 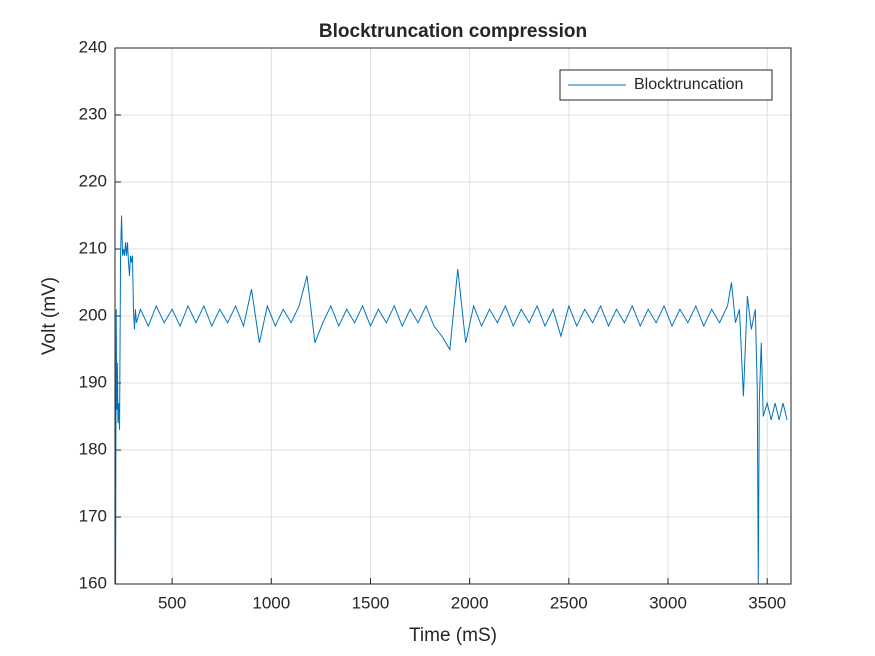 I want to click on y-axis-label: Volt (mV), so click(x=49, y=316).